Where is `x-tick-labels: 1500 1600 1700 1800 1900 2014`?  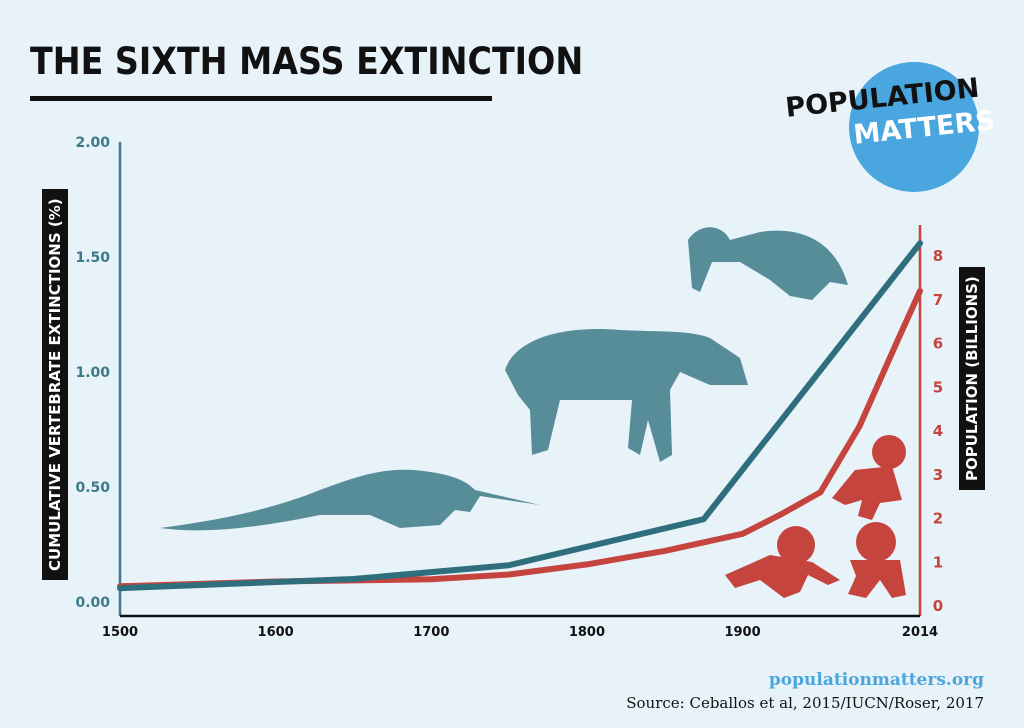 x-tick-labels: 1500 1600 1700 1800 1900 2014 is located at coordinates (520, 632).